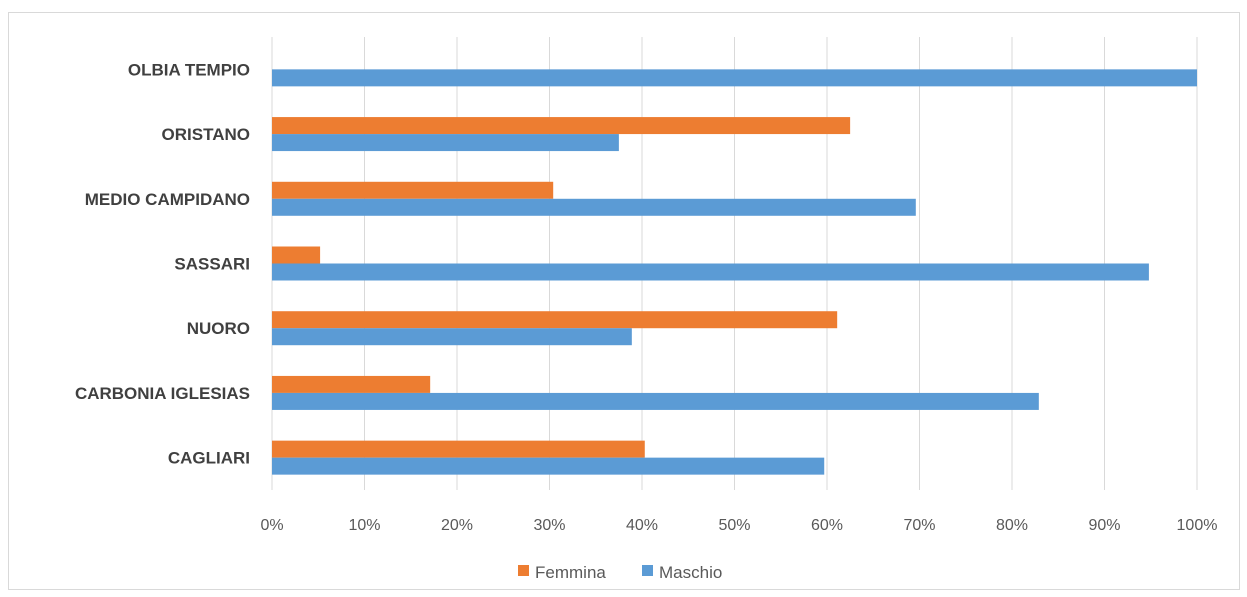  I want to click on x-tick-label: 50%, so click(734, 525).